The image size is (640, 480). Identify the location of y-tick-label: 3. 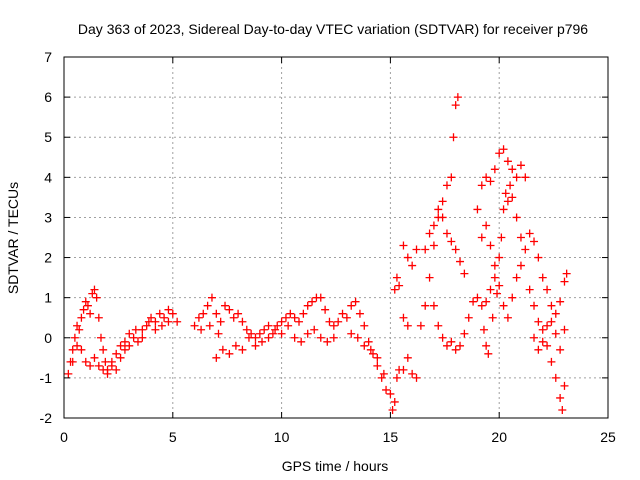
(48, 217).